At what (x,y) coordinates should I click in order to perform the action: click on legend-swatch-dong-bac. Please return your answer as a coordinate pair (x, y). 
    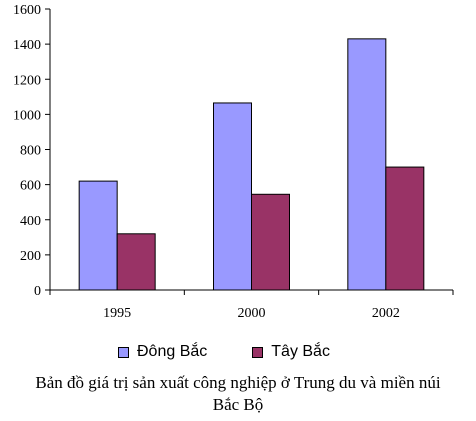
    Looking at the image, I should click on (123, 352).